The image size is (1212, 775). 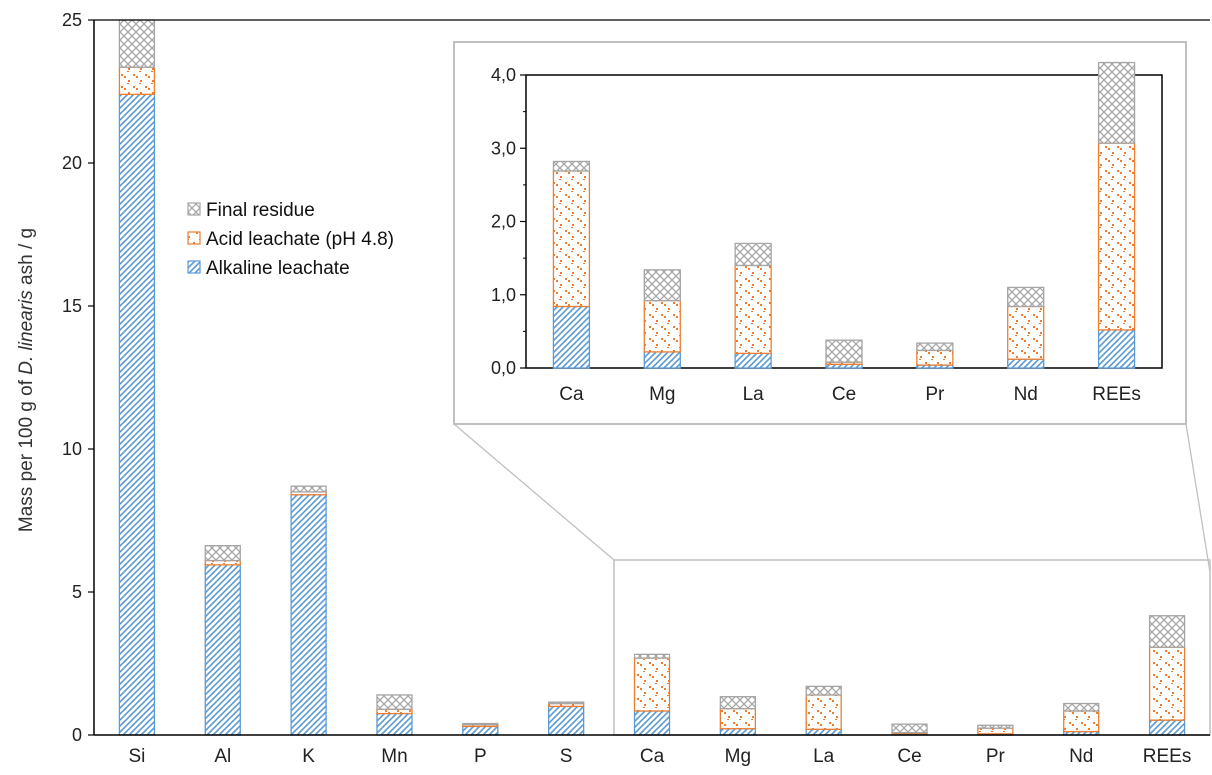 What do you see at coordinates (1167, 756) in the screenshot?
I see `x-tick-label-rees: REEs` at bounding box center [1167, 756].